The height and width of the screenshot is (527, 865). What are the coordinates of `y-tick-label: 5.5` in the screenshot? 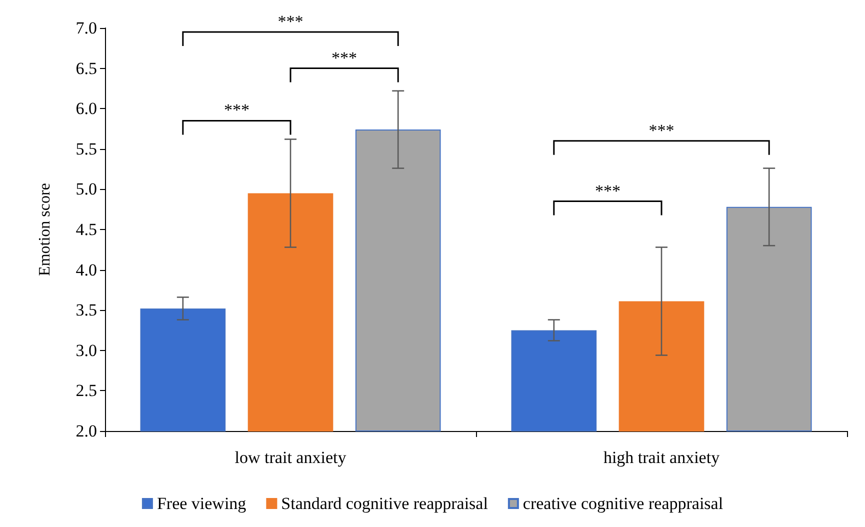 It's located at (86, 148).